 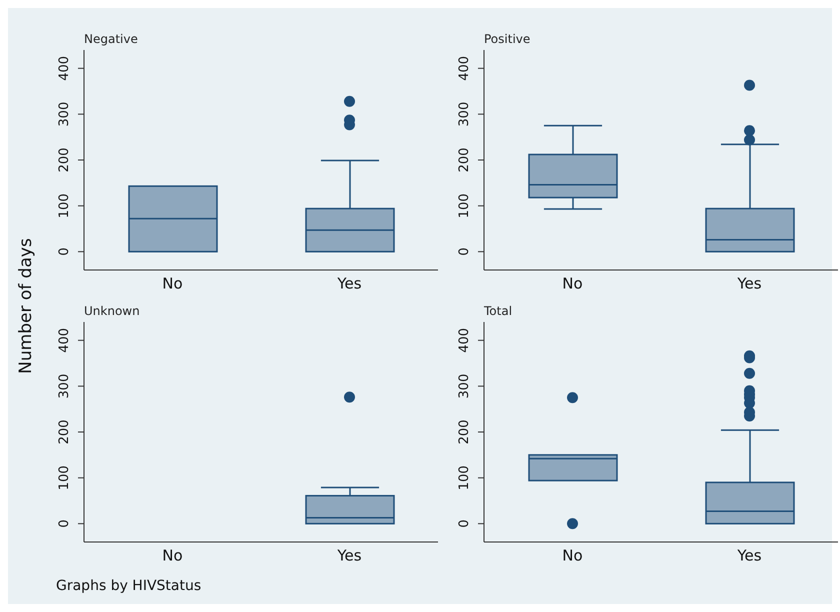 What do you see at coordinates (498, 311) in the screenshot?
I see `chart-title: Total` at bounding box center [498, 311].